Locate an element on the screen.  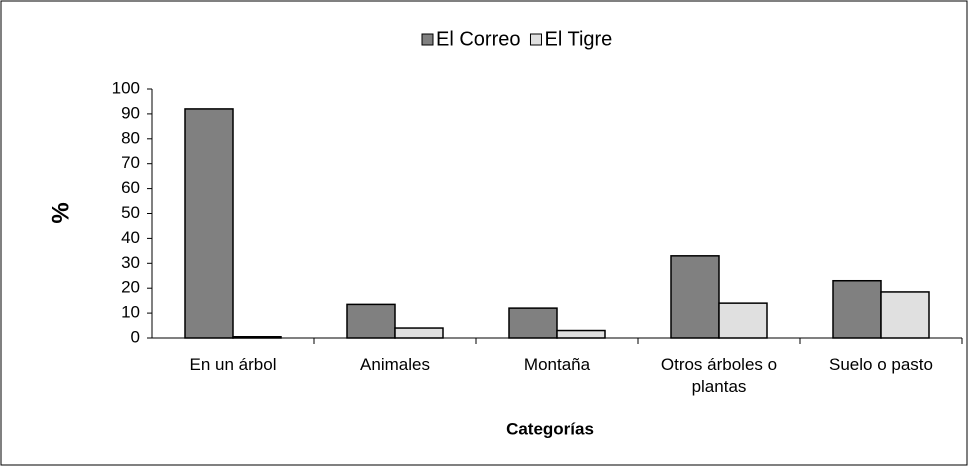
legend-label: El Correo is located at coordinates (478, 39).